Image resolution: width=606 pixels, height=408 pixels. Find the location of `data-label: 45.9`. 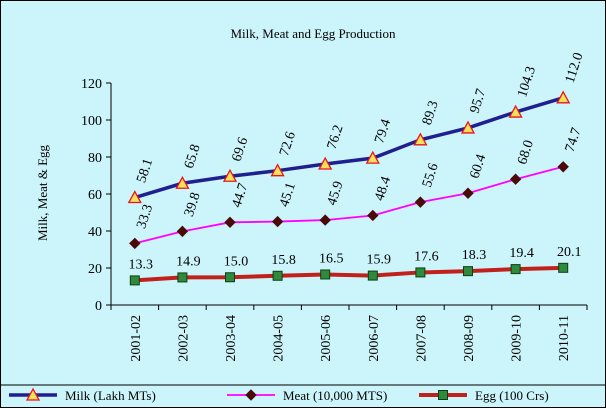

data-label: 45.9 is located at coordinates (336, 193).